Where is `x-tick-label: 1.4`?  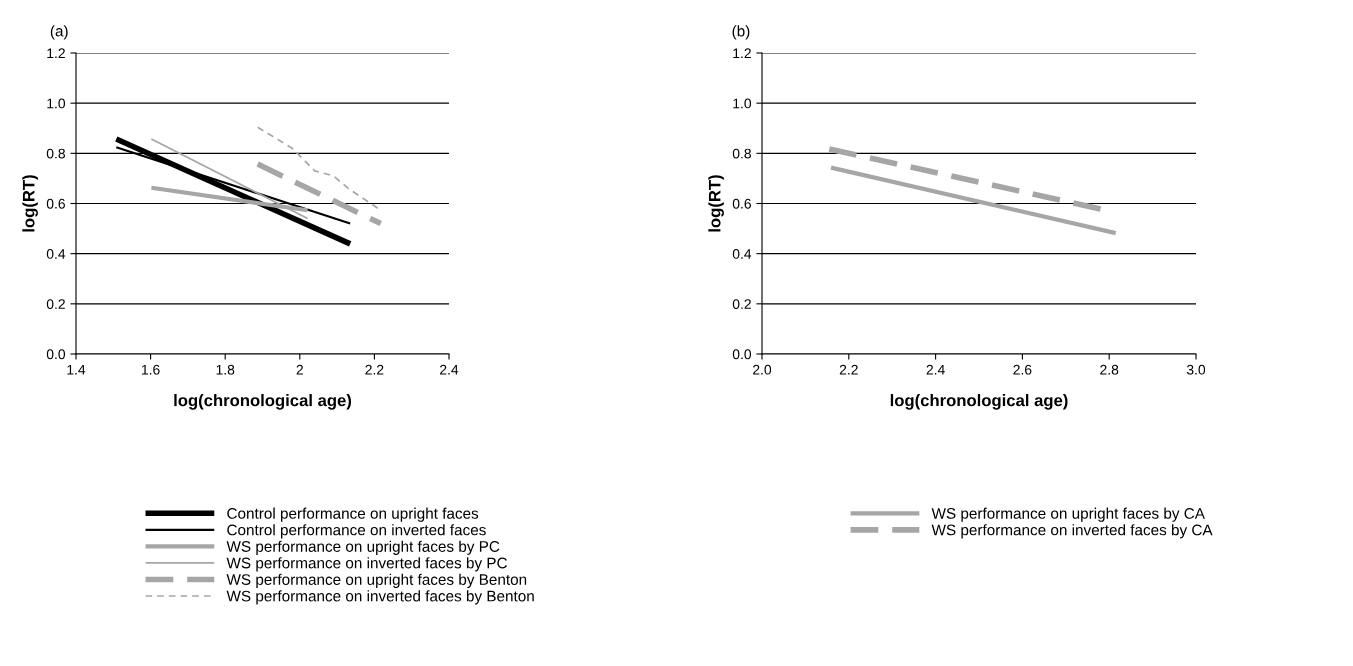
x-tick-label: 1.4 is located at coordinates (76, 369).